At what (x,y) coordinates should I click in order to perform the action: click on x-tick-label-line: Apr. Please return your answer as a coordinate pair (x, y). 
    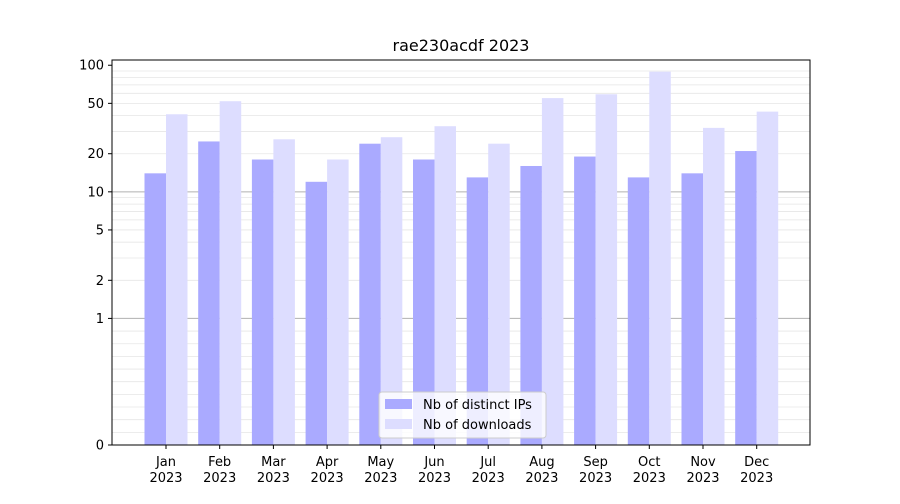
    Looking at the image, I should click on (327, 462).